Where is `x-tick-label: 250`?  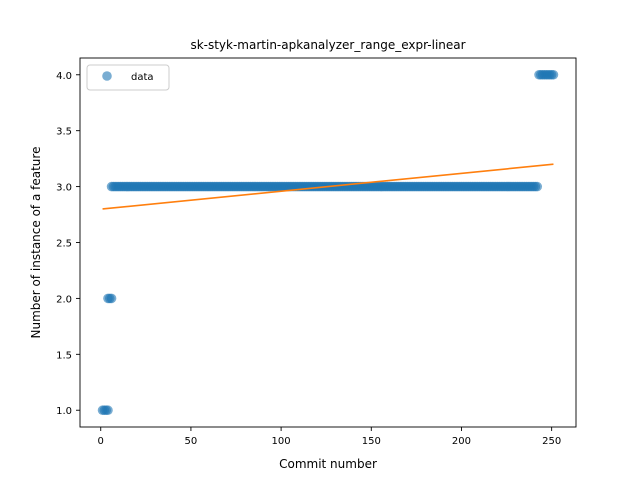 x-tick-label: 250 is located at coordinates (551, 441).